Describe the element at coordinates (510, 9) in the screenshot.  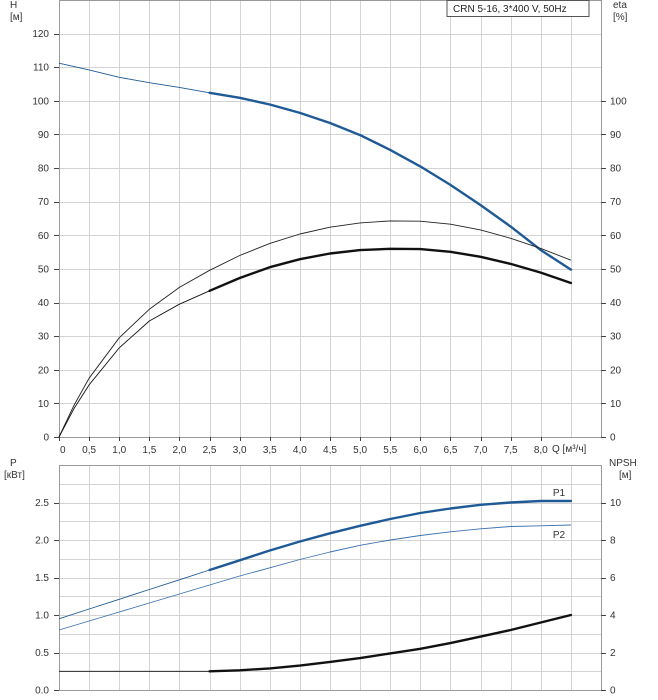
I see `legend-text: CRN 5-16, 3*400 V, 50Hz` at that location.